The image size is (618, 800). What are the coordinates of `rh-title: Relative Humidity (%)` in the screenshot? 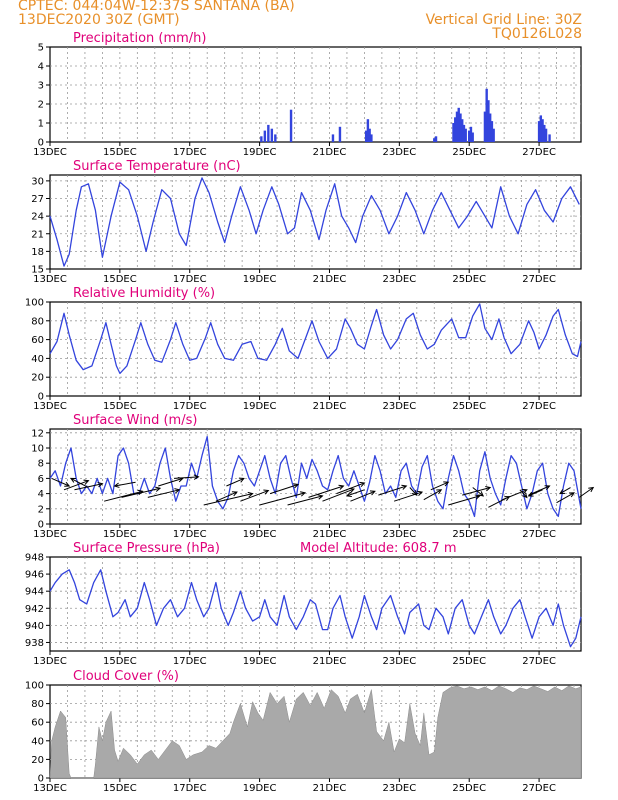 It's located at (144, 293).